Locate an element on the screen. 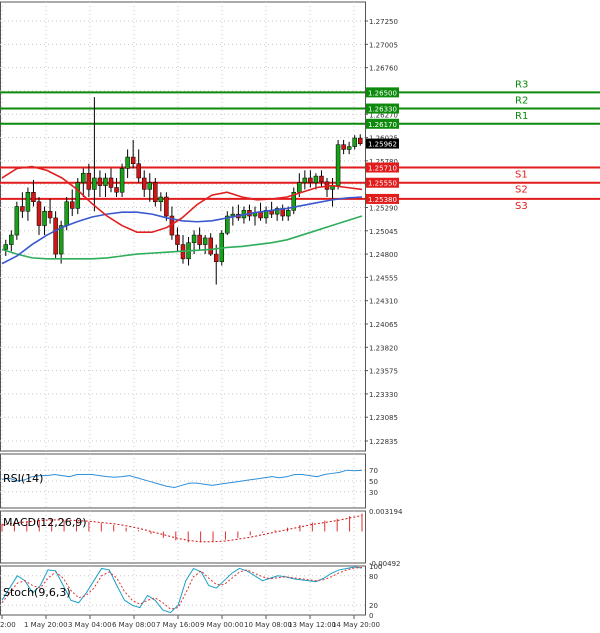 The height and width of the screenshot is (633, 600). stoch-frame is located at coordinates (183, 590).